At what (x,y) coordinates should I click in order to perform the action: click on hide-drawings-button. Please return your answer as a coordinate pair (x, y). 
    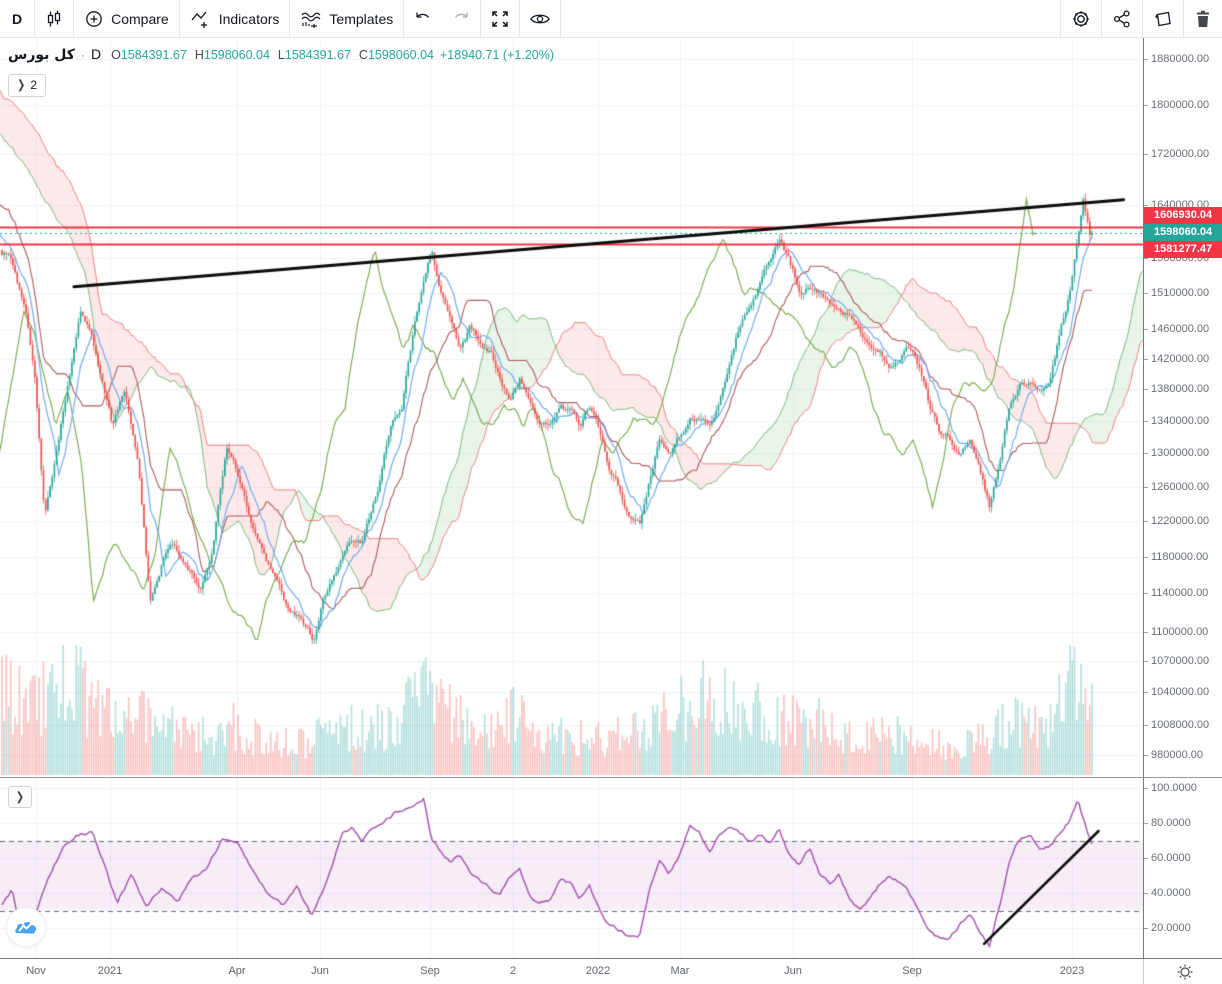
    Looking at the image, I should click on (540, 19).